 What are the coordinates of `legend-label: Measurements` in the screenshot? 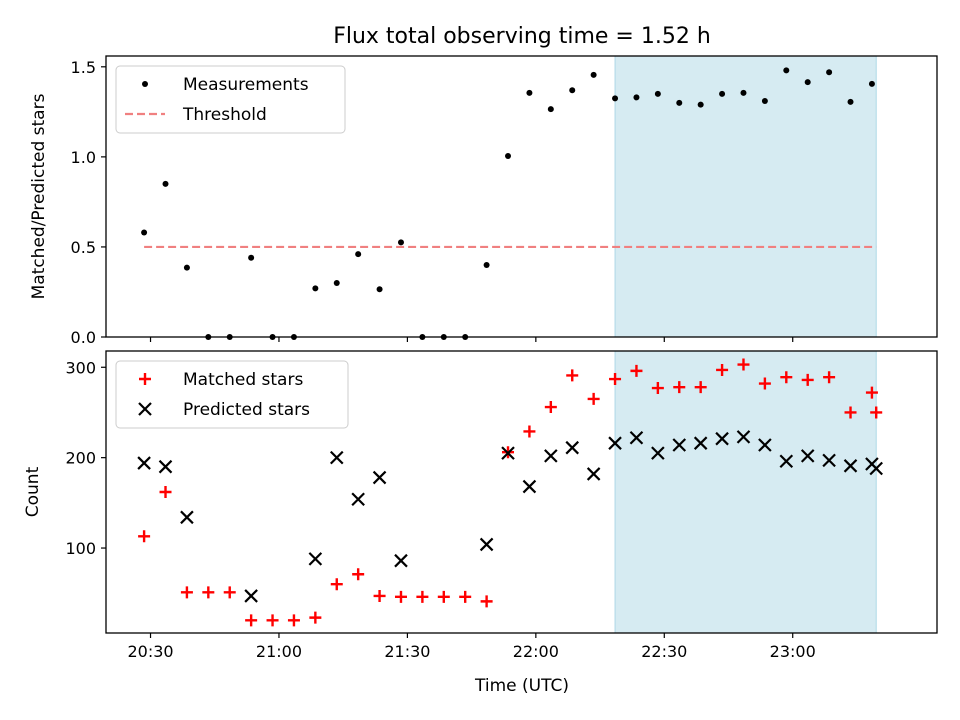 It's located at (246, 85).